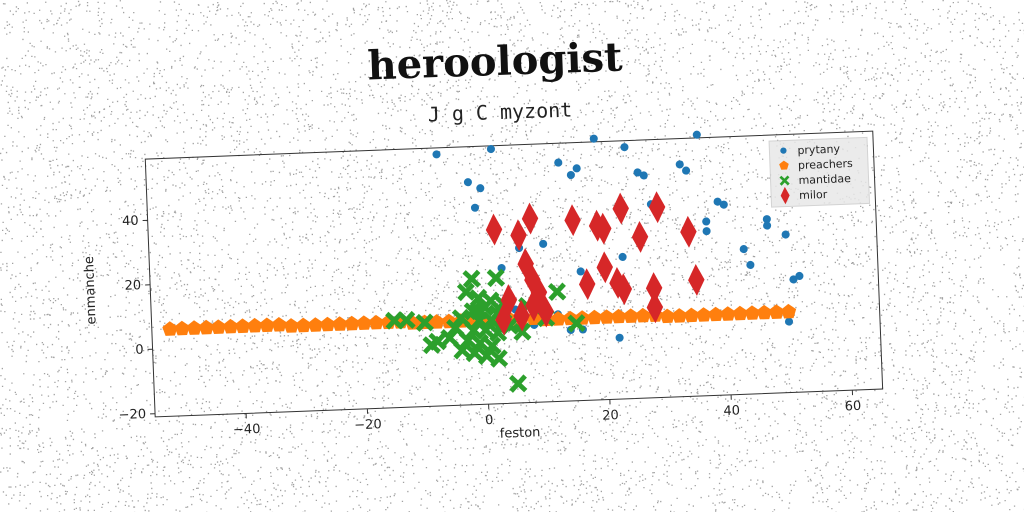 The width and height of the screenshot is (1024, 512). I want to click on y-tick-label: 40, so click(130, 222).